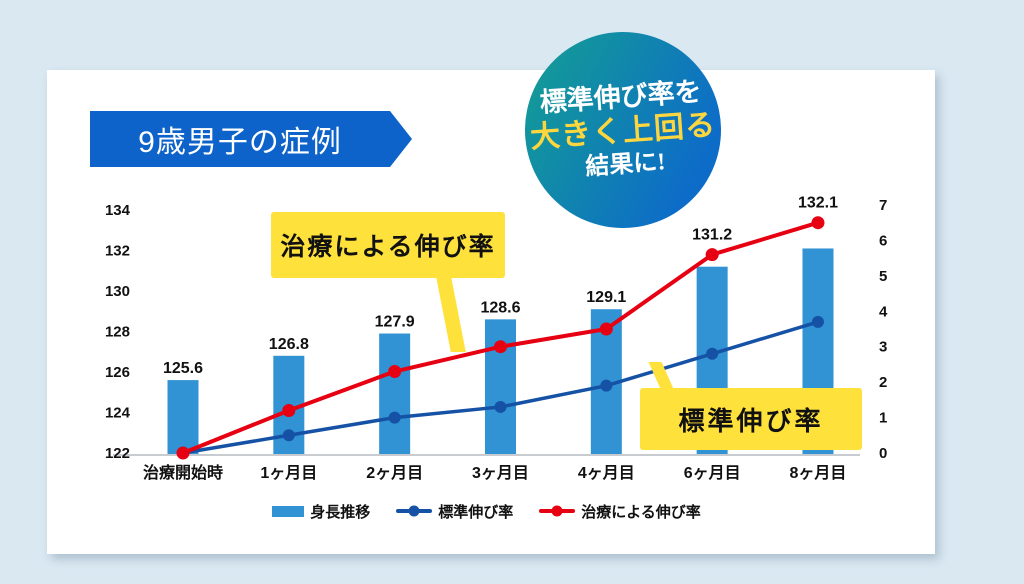 The image size is (1024, 584). Describe the element at coordinates (117, 453) in the screenshot. I see `left-axis-tick: 122` at that location.